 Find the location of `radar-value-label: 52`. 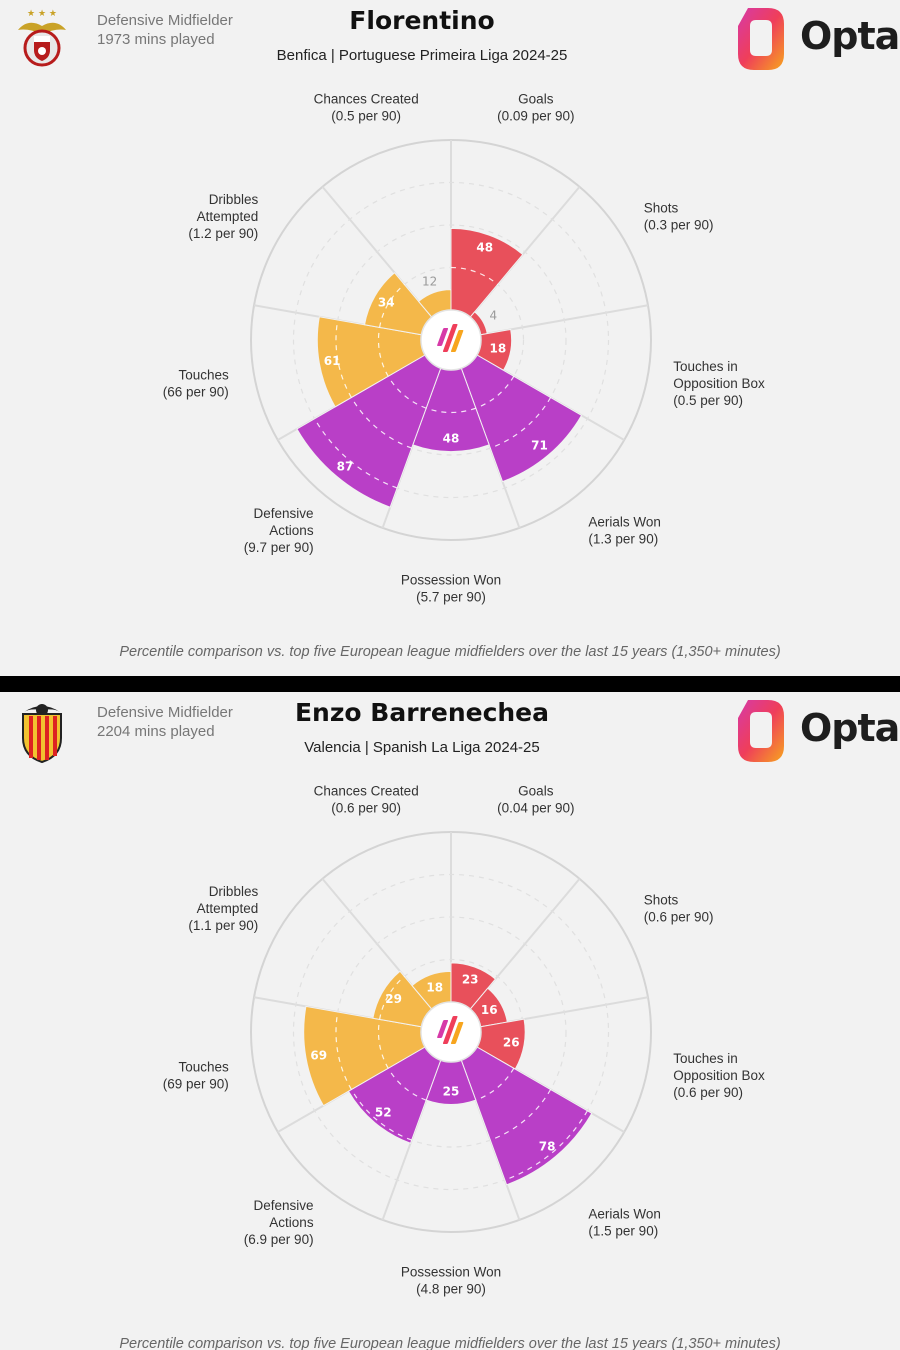

radar-value-label: 52 is located at coordinates (383, 1113).